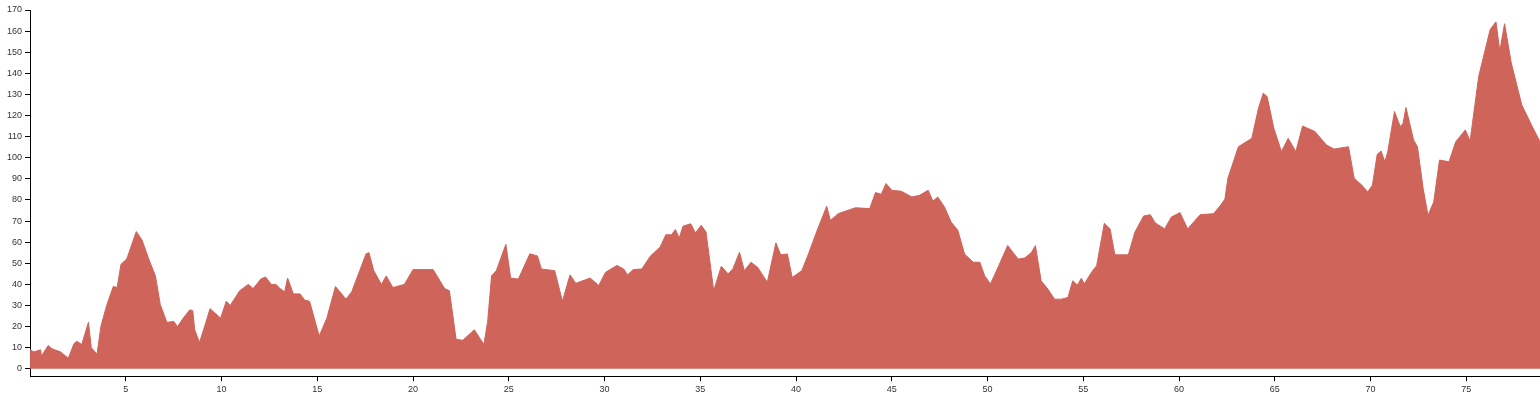 Image resolution: width=1540 pixels, height=402 pixels. Describe the element at coordinates (14, 157) in the screenshot. I see `y-tick-label: 100` at that location.